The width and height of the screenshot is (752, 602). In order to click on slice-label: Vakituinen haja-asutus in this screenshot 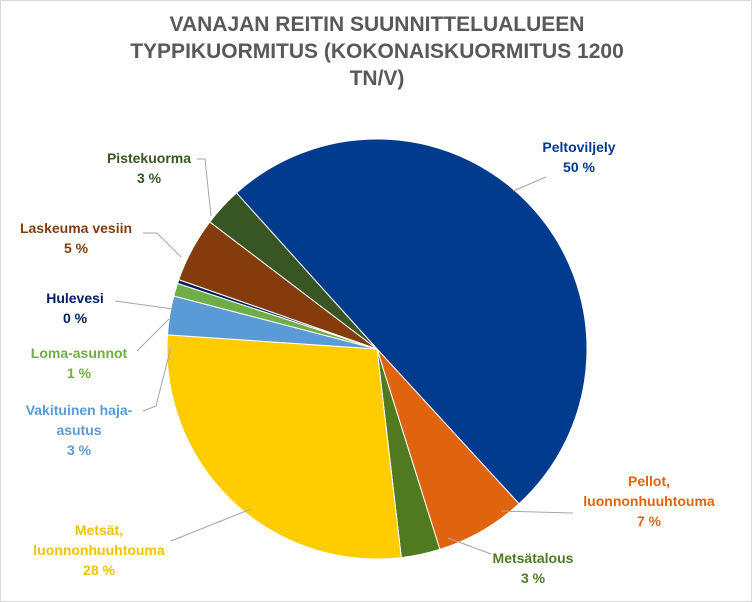, I will do `click(79, 420)`.